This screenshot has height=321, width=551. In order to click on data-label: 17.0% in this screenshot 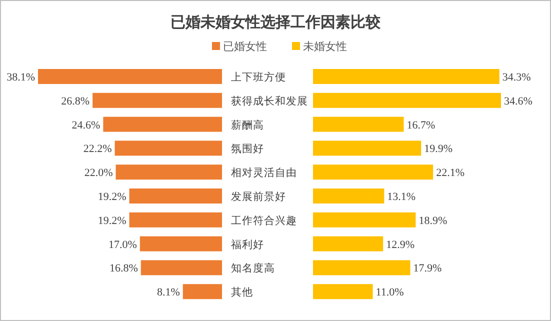, I will do `click(122, 244)`.